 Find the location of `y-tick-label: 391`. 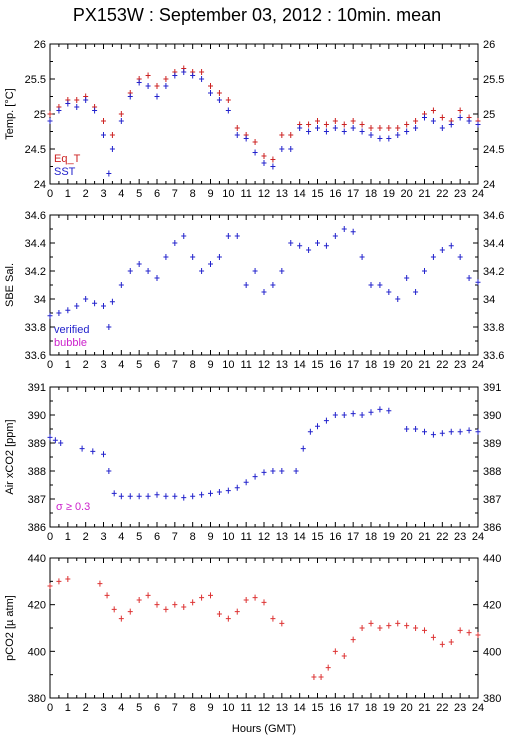

y-tick-label: 391 is located at coordinates (37, 388).